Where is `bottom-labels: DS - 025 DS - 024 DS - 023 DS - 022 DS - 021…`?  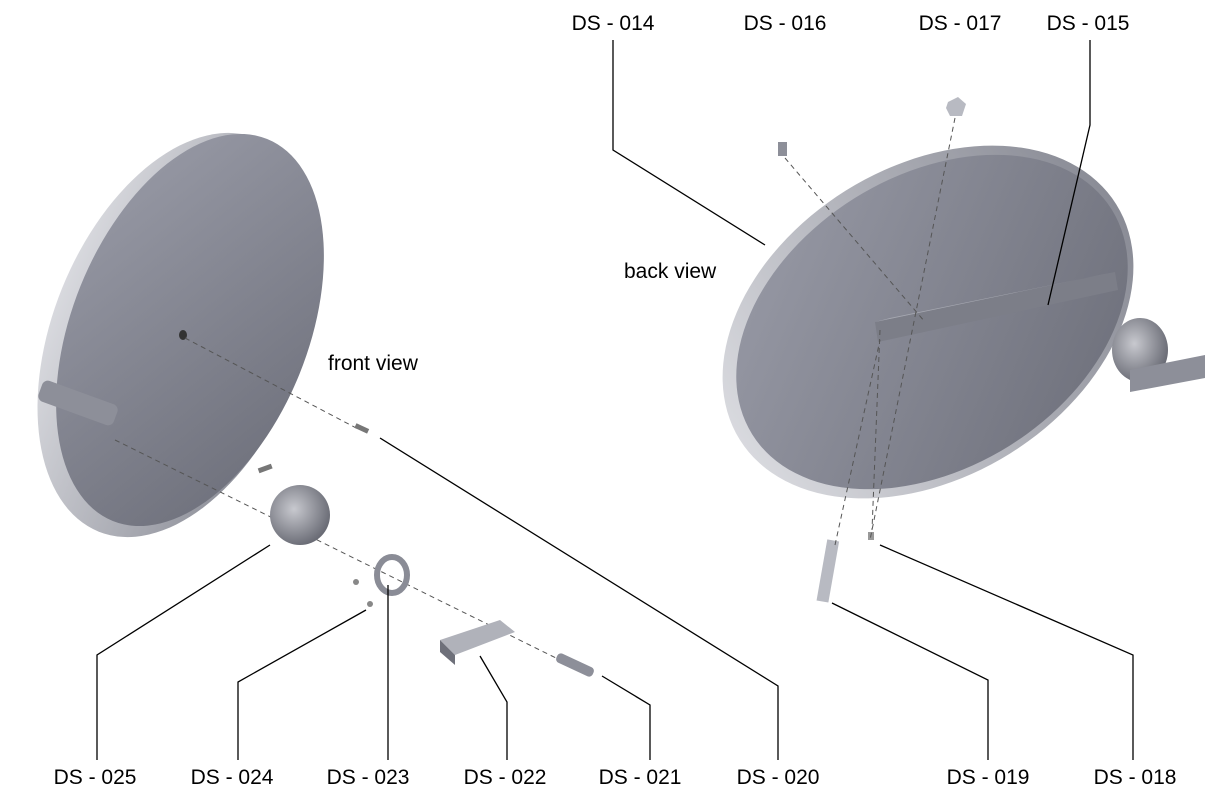
bottom-labels: DS - 025 DS - 024 DS - 023 DS - 022 DS - 021… is located at coordinates (615, 777).